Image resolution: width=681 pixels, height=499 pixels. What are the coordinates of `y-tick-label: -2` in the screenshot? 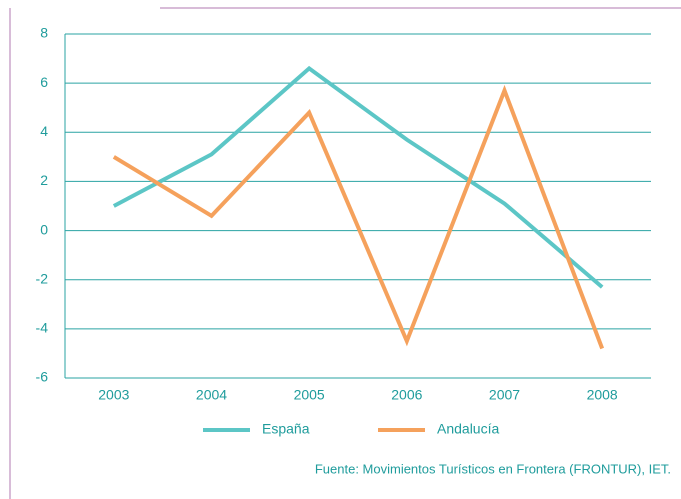 It's located at (42, 278).